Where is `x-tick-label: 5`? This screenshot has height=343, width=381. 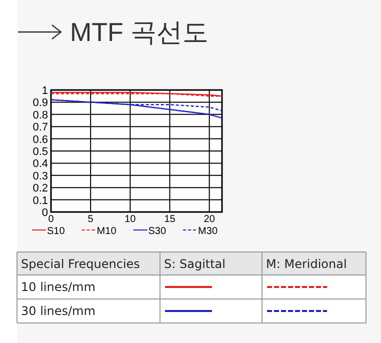 x-tick-label: 5 is located at coordinates (91, 219).